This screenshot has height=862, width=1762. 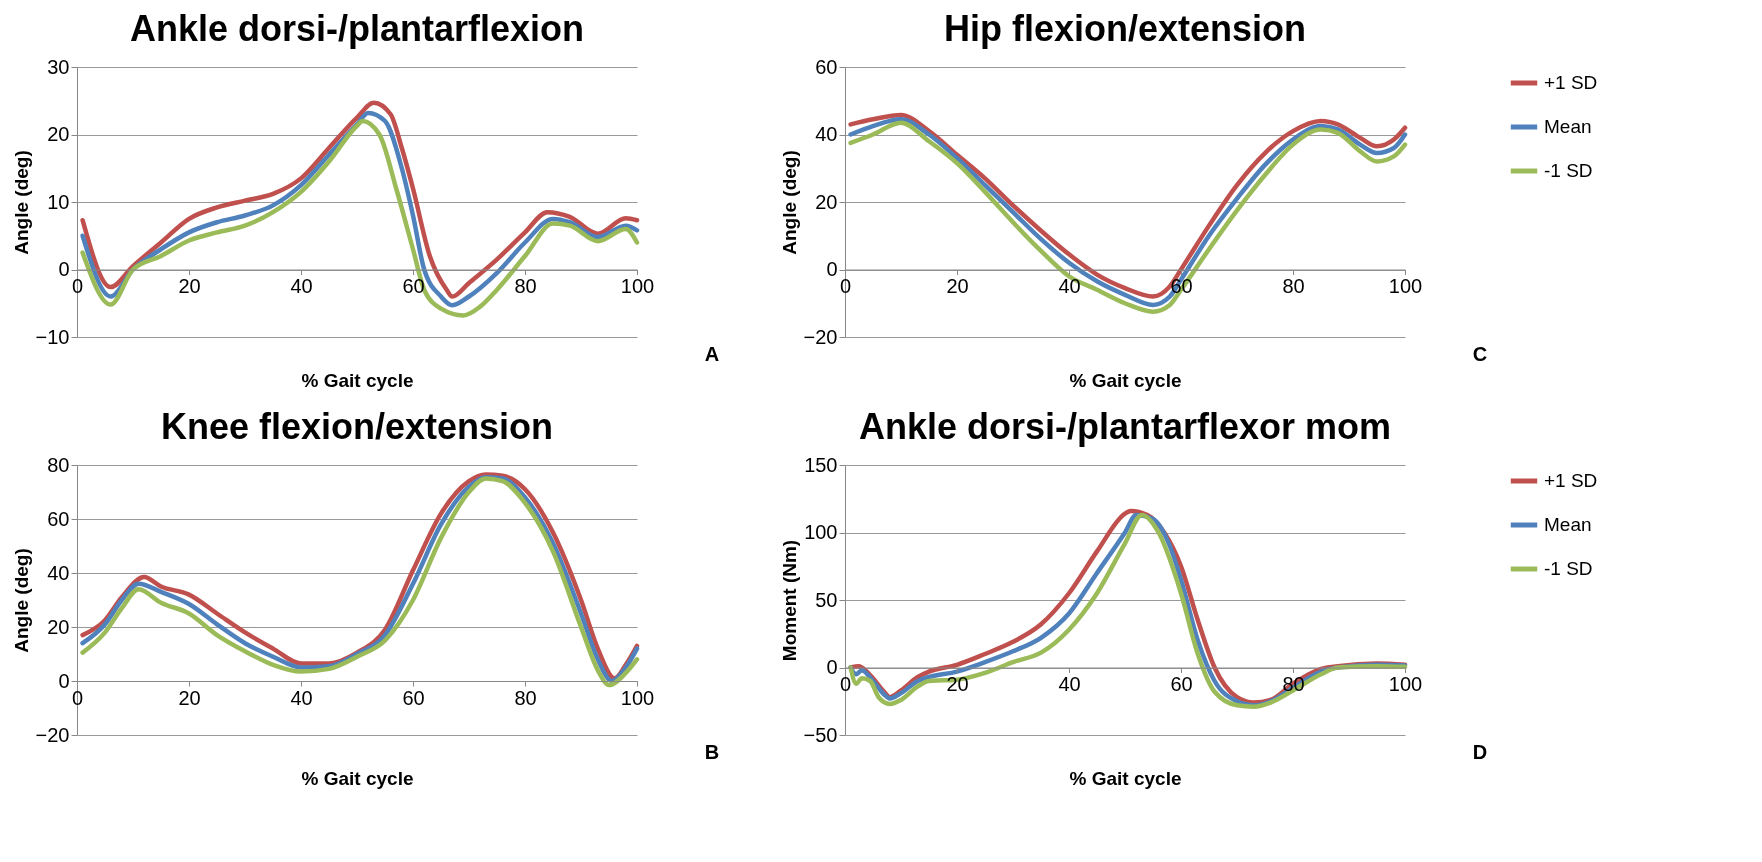 I want to click on text: C, so click(x=1480, y=354).